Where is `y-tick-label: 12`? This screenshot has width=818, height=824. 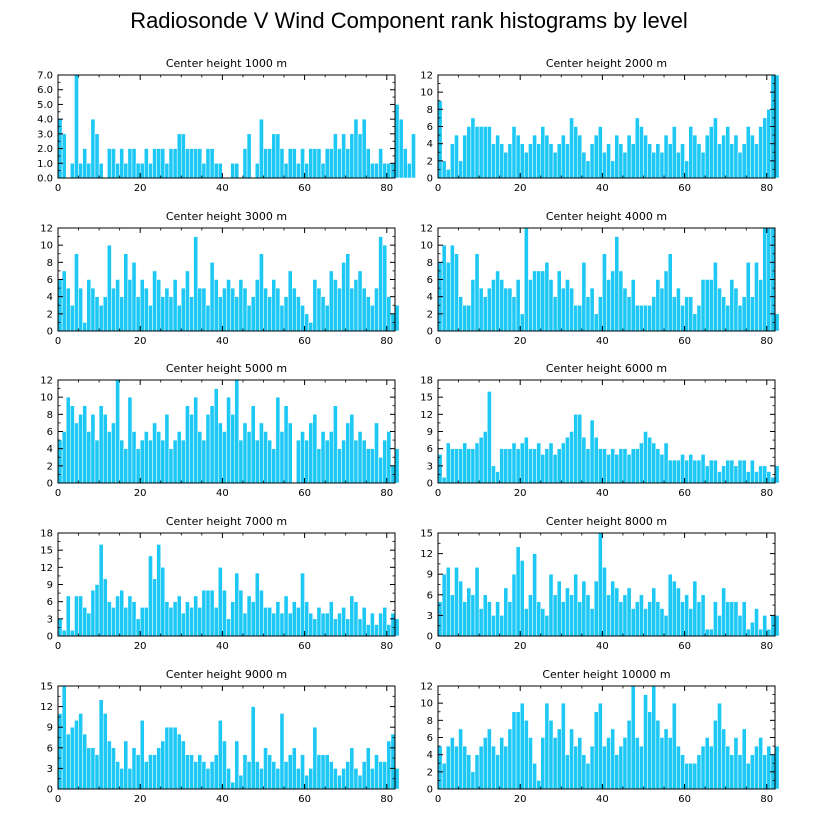 y-tick-label: 12 is located at coordinates (46, 707).